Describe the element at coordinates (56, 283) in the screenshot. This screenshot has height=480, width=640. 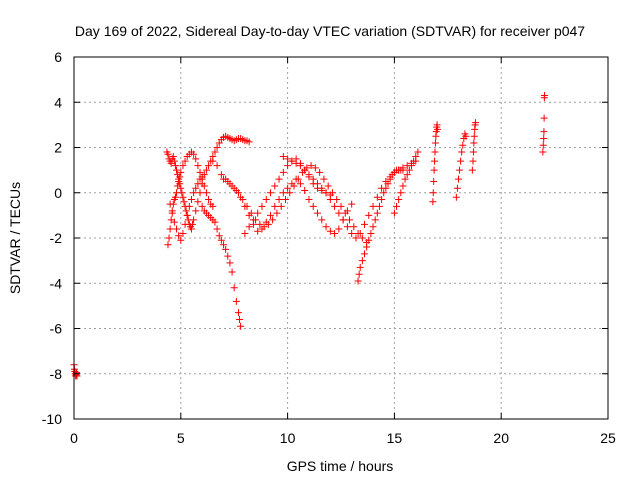
I see `y-tick-label: -4` at that location.